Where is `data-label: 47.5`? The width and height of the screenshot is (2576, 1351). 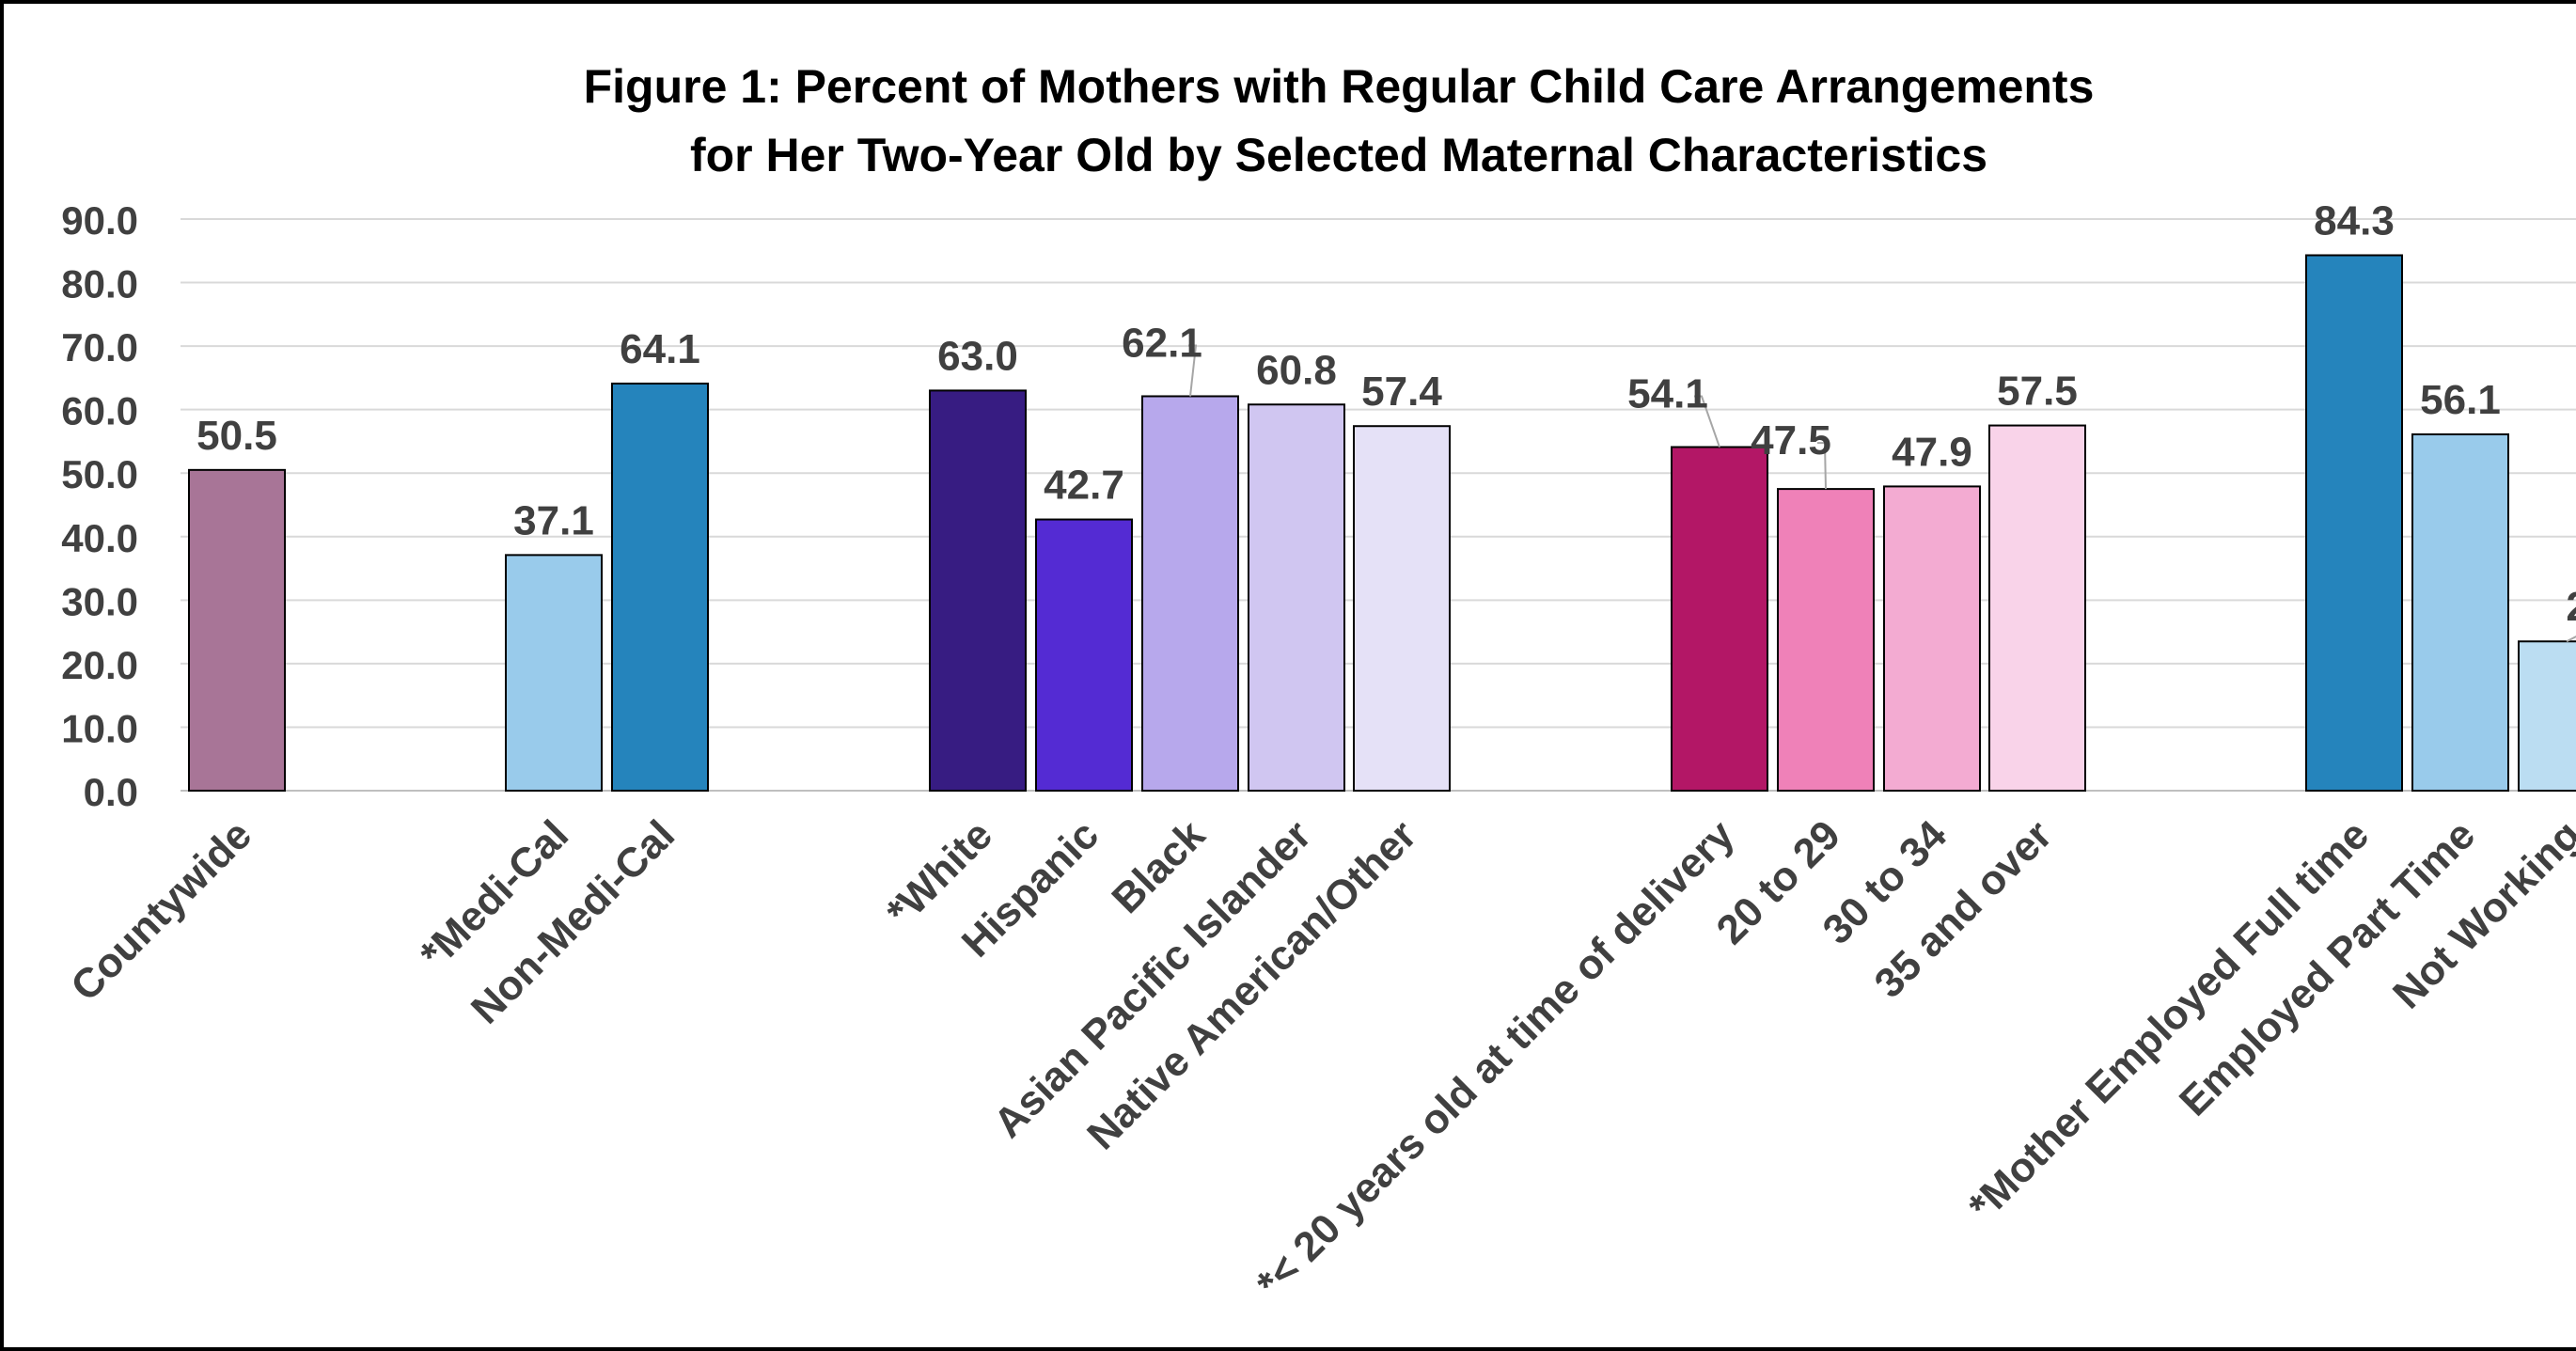 data-label: 47.5 is located at coordinates (1791, 440).